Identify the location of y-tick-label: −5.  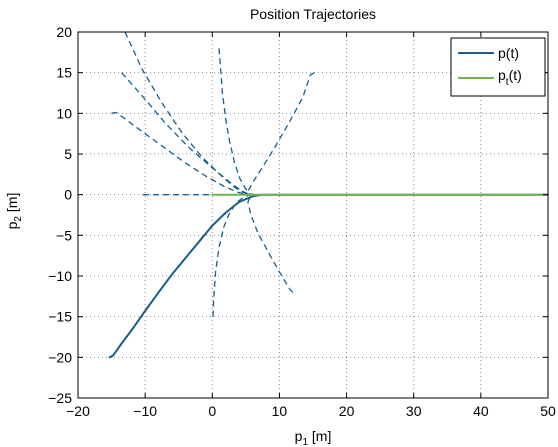
(64, 235).